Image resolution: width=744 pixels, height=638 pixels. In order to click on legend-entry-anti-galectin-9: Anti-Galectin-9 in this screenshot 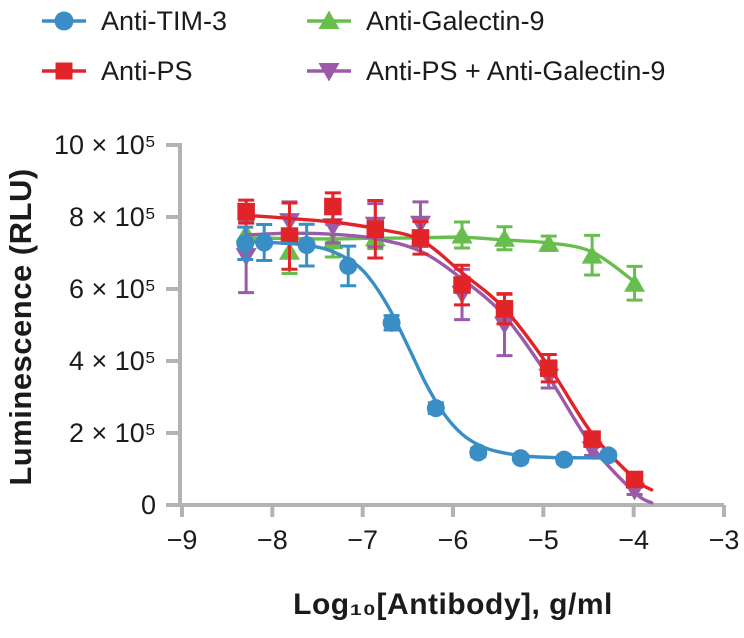, I will do `click(425, 21)`.